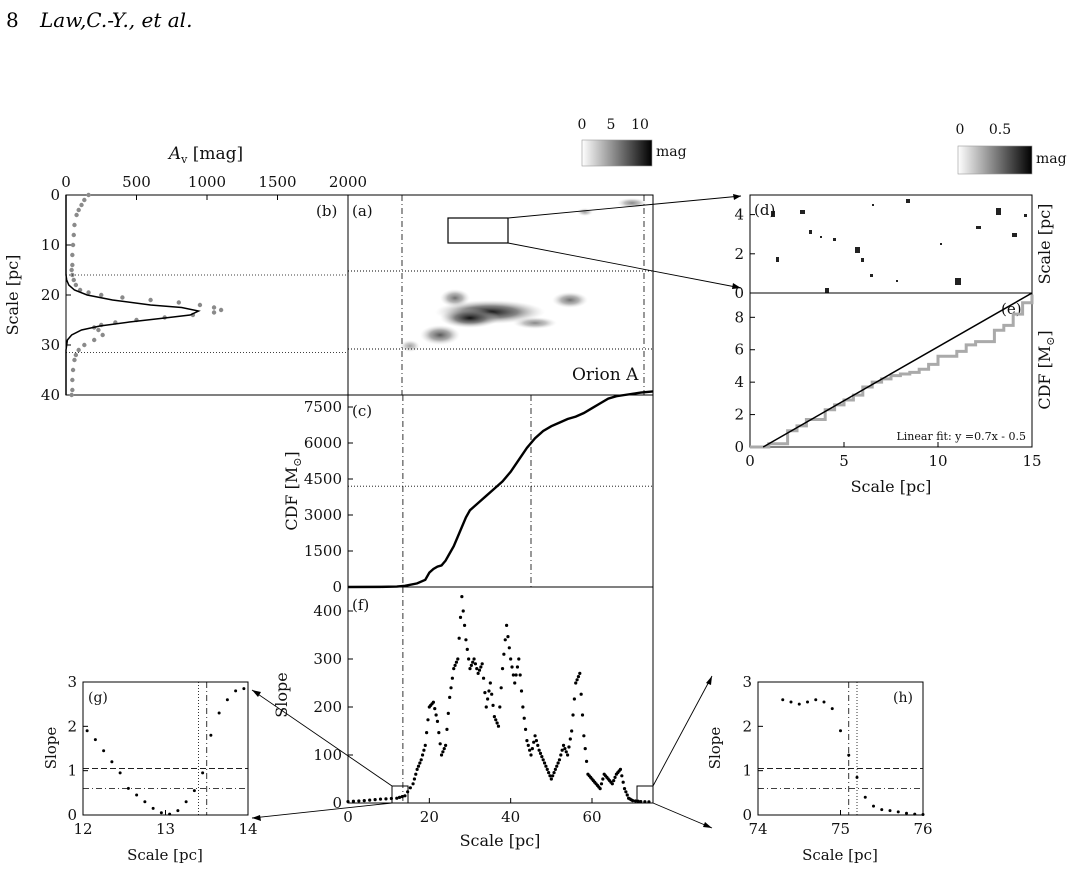 This screenshot has width=1073, height=876. What do you see at coordinates (362, 411) in the screenshot?
I see `panel-c-label: (c)` at bounding box center [362, 411].